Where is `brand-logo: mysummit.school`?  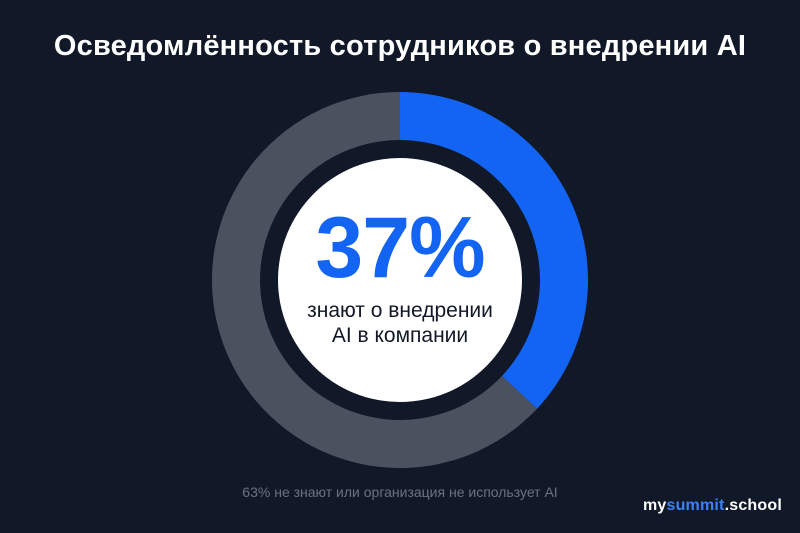
brand-logo: mysummit.school is located at coordinates (712, 506).